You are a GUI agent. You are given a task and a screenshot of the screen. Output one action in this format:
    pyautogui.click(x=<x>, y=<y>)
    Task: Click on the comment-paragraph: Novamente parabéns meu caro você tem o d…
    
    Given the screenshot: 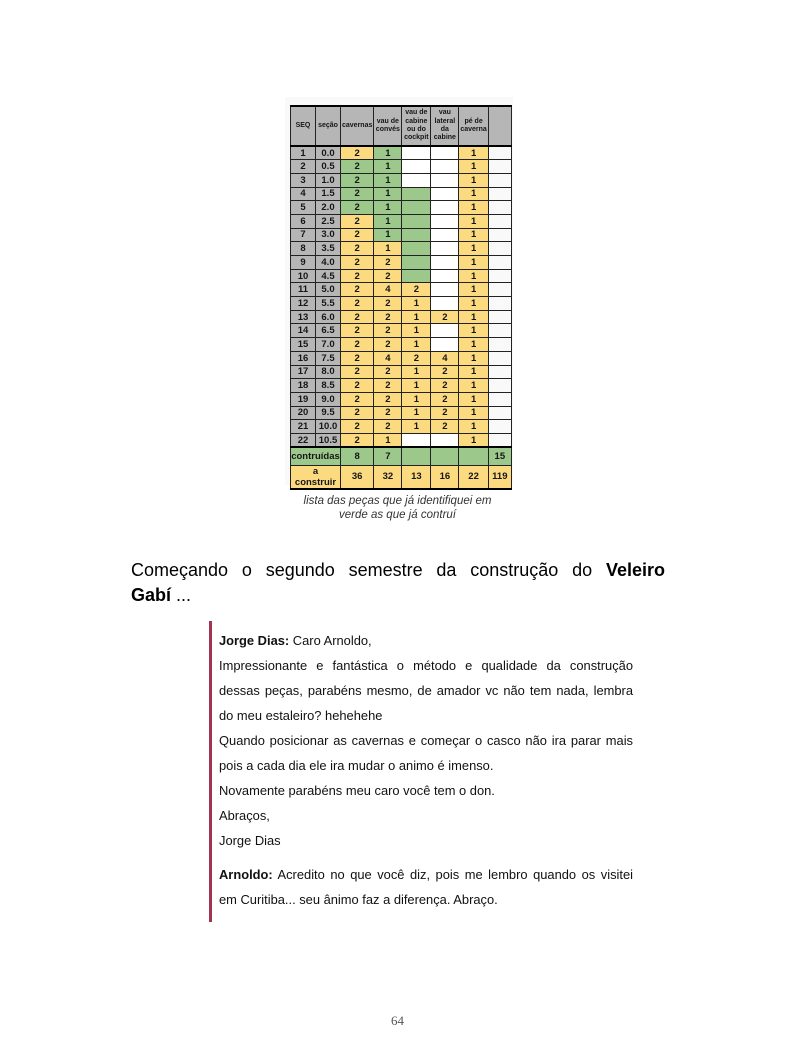 What is the action you would take?
    pyautogui.click(x=357, y=790)
    